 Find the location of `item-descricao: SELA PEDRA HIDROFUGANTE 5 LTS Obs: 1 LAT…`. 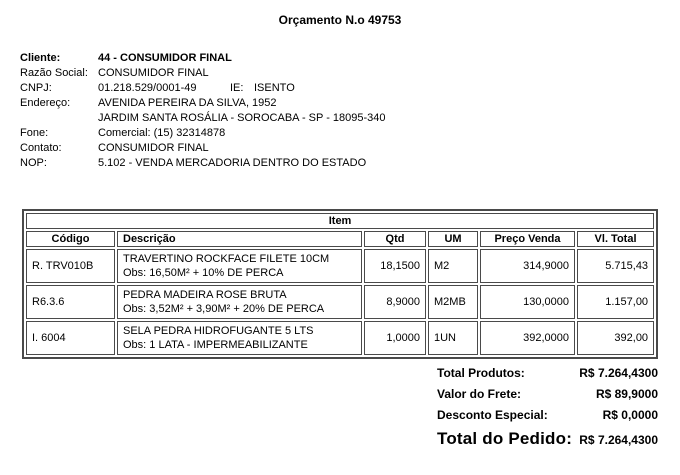

item-descricao: SELA PEDRA HIDROFUGANTE 5 LTS Obs: 1 LAT… is located at coordinates (239, 338).